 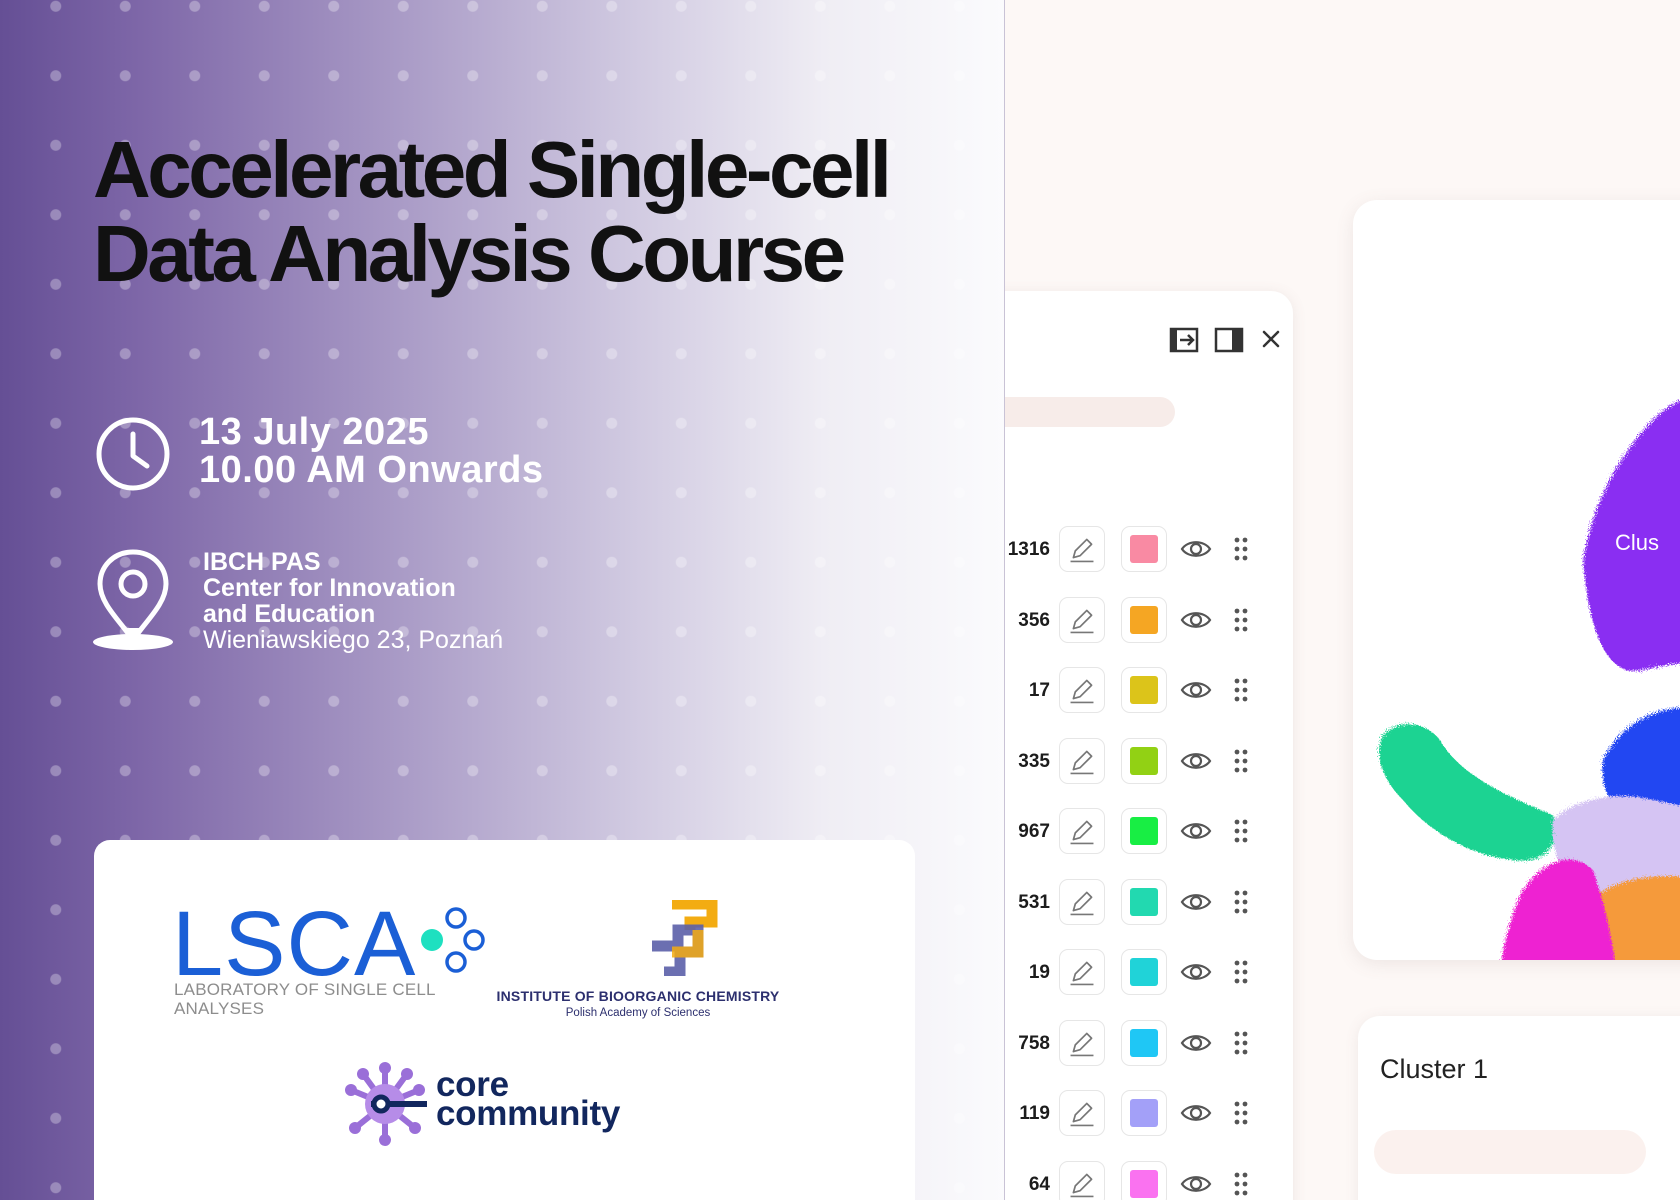 What do you see at coordinates (289, 614) in the screenshot?
I see `venue-center-line2: and Education` at bounding box center [289, 614].